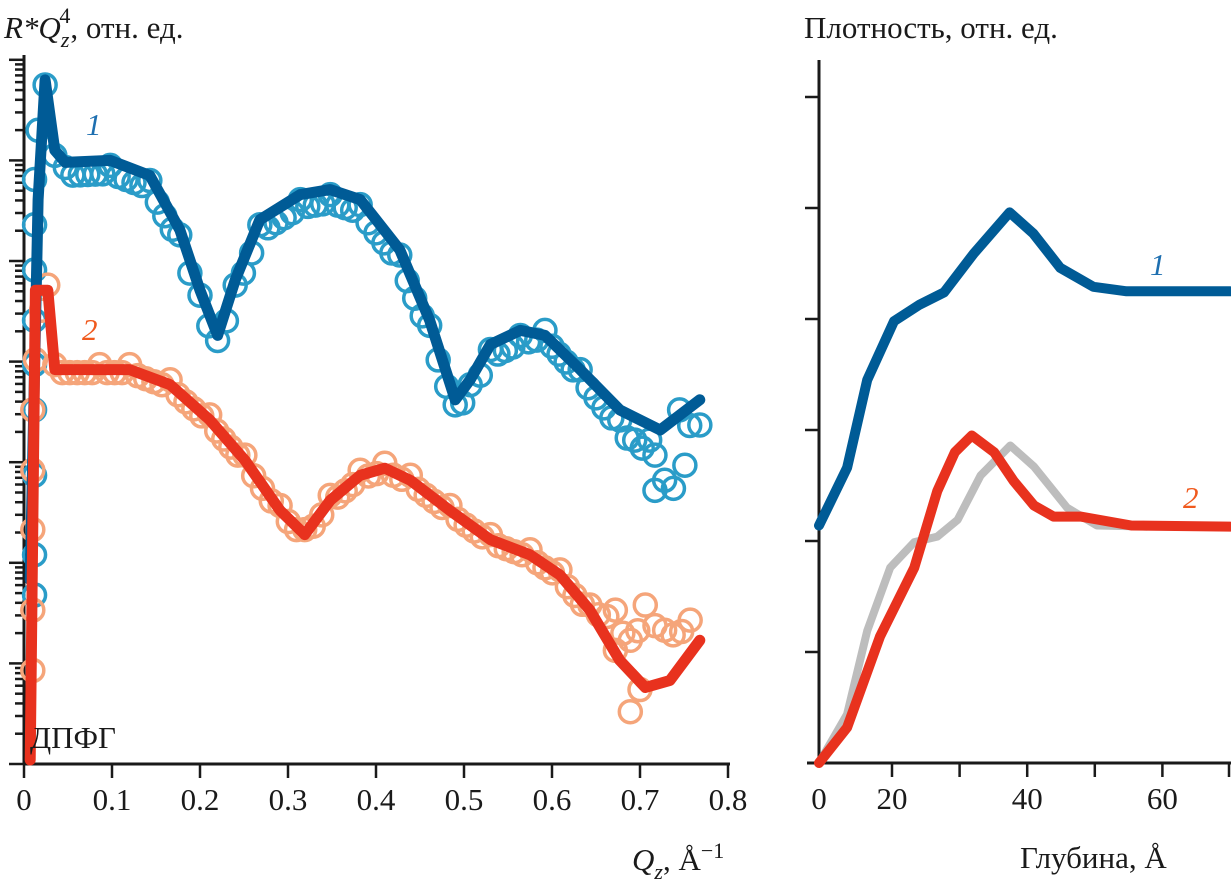 The height and width of the screenshot is (893, 1231). Describe the element at coordinates (112, 799) in the screenshot. I see `left-x-tick-label: 0.1` at that location.